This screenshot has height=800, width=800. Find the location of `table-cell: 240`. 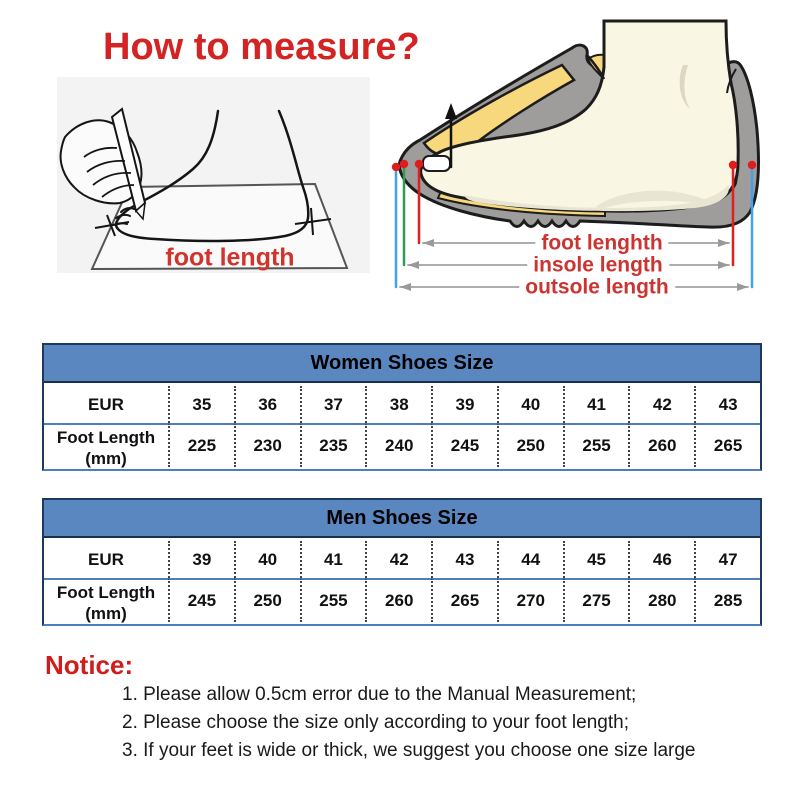

table-cell: 240 is located at coordinates (398, 445).